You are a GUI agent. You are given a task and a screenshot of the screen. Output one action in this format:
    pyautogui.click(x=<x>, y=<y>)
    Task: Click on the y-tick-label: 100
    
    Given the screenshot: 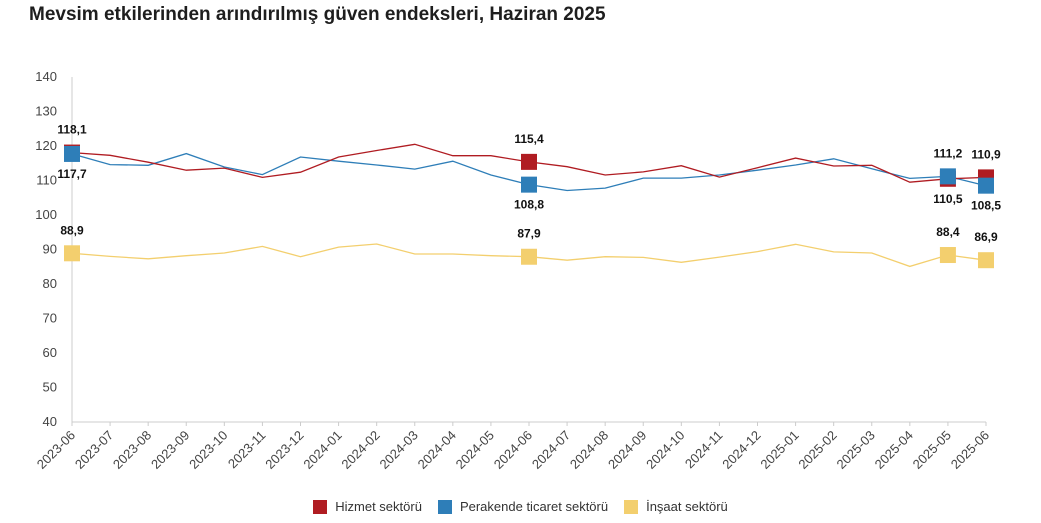 What is the action you would take?
    pyautogui.click(x=46, y=214)
    